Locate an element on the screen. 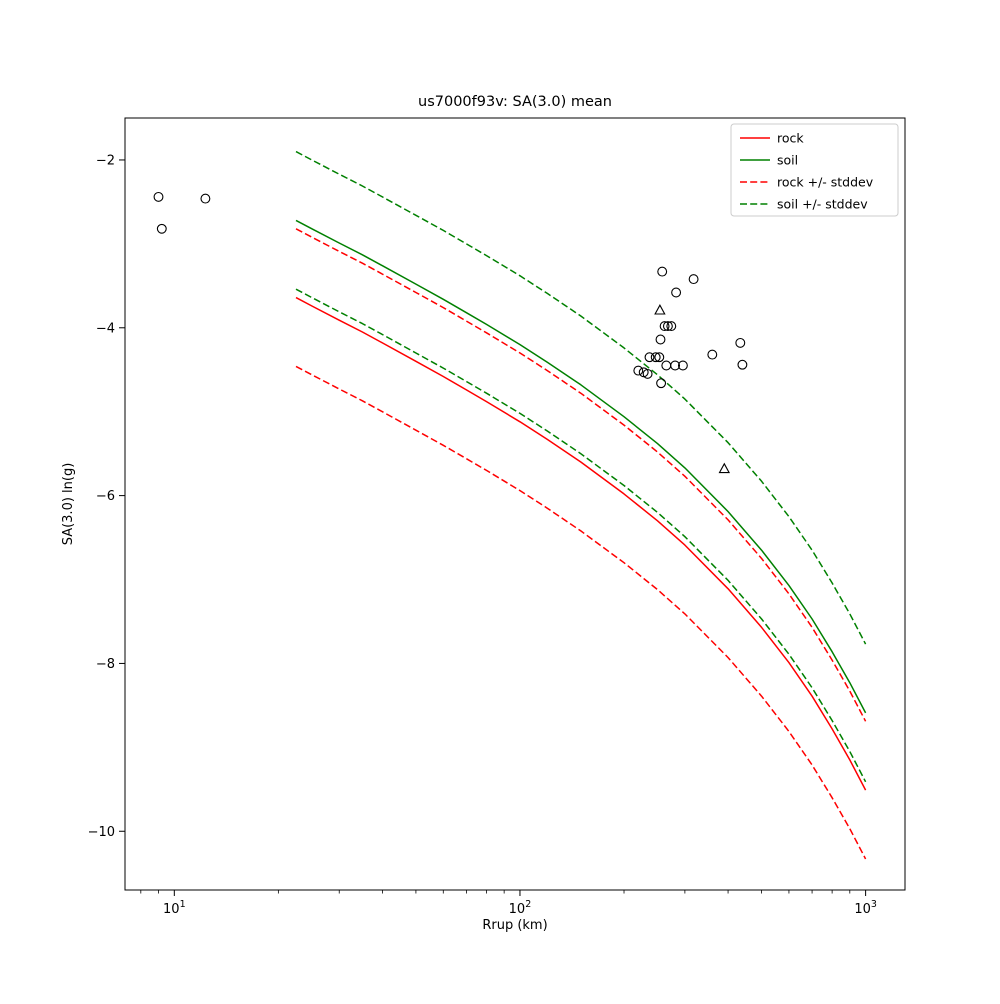 This screenshot has height=1004, width=1000. legend-entry: soil is located at coordinates (769, 159).